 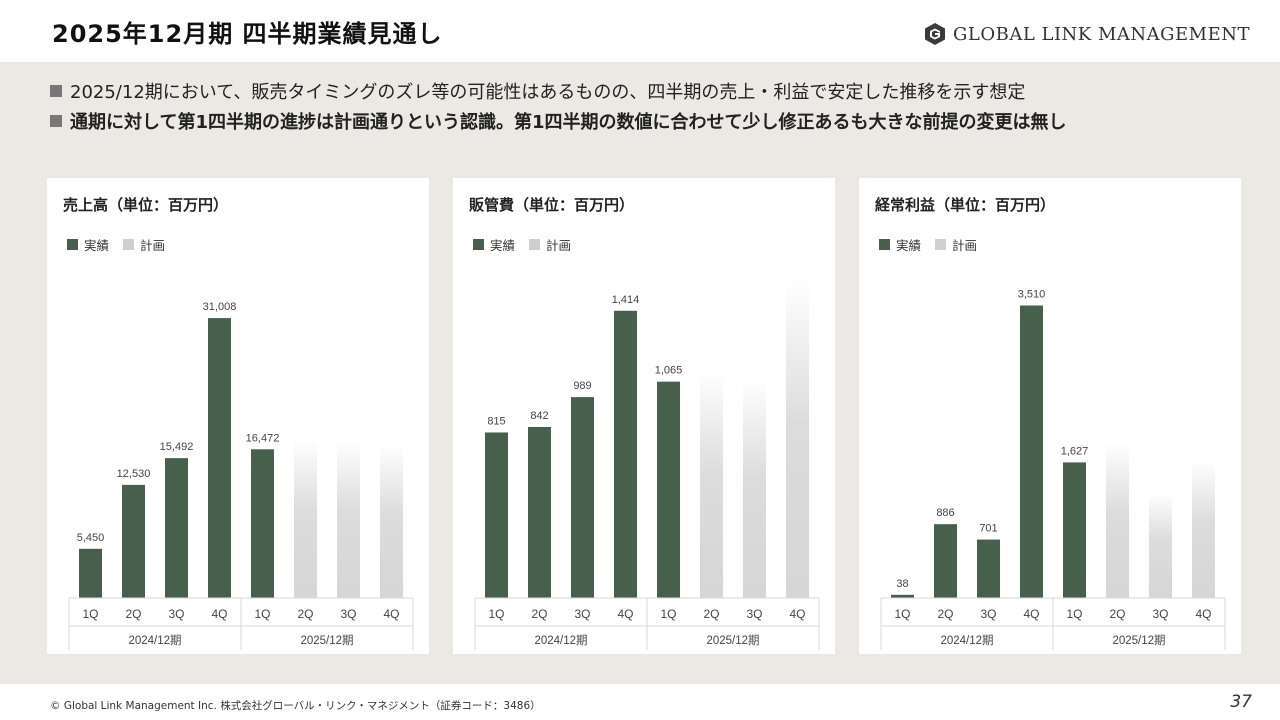 I want to click on logo-text: GLOBAL LINK MANAGEMENT, so click(x=1101, y=34).